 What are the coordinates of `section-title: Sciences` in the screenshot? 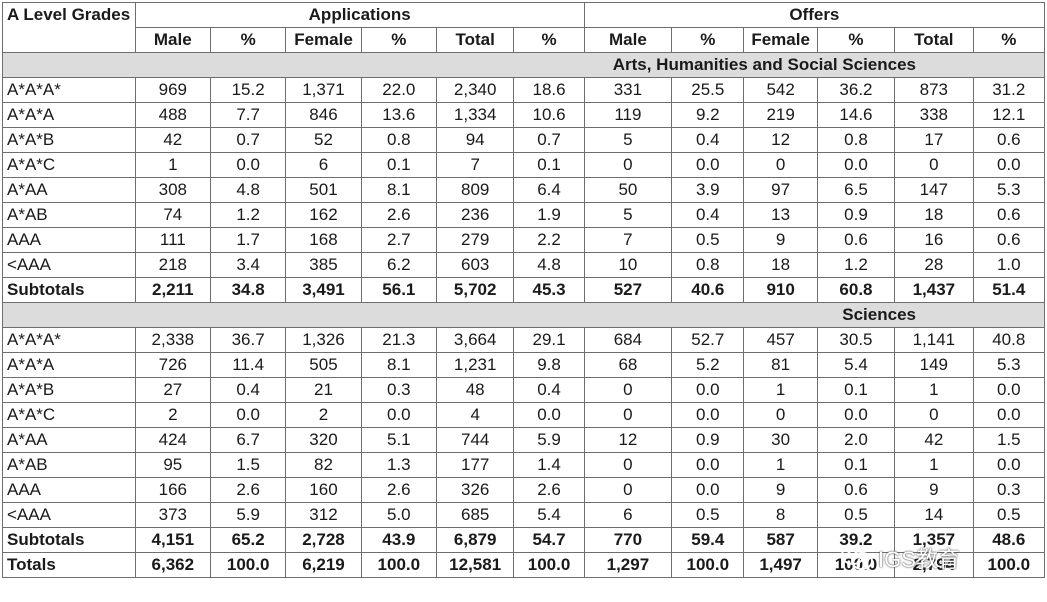 It's located at (523, 315).